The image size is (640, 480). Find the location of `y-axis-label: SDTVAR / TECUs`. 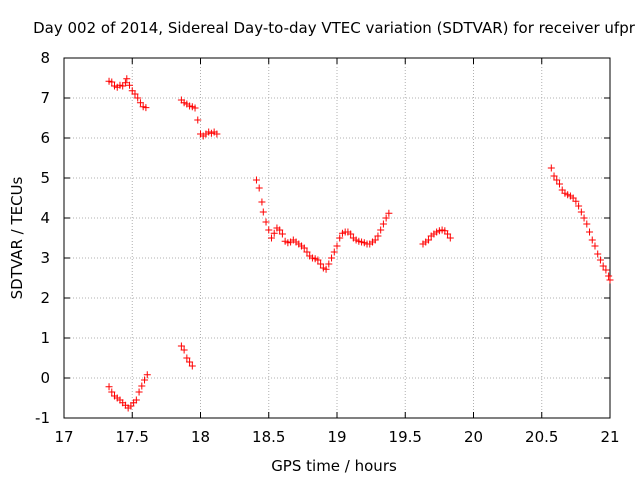

y-axis-label: SDTVAR / TECUs is located at coordinates (17, 237).